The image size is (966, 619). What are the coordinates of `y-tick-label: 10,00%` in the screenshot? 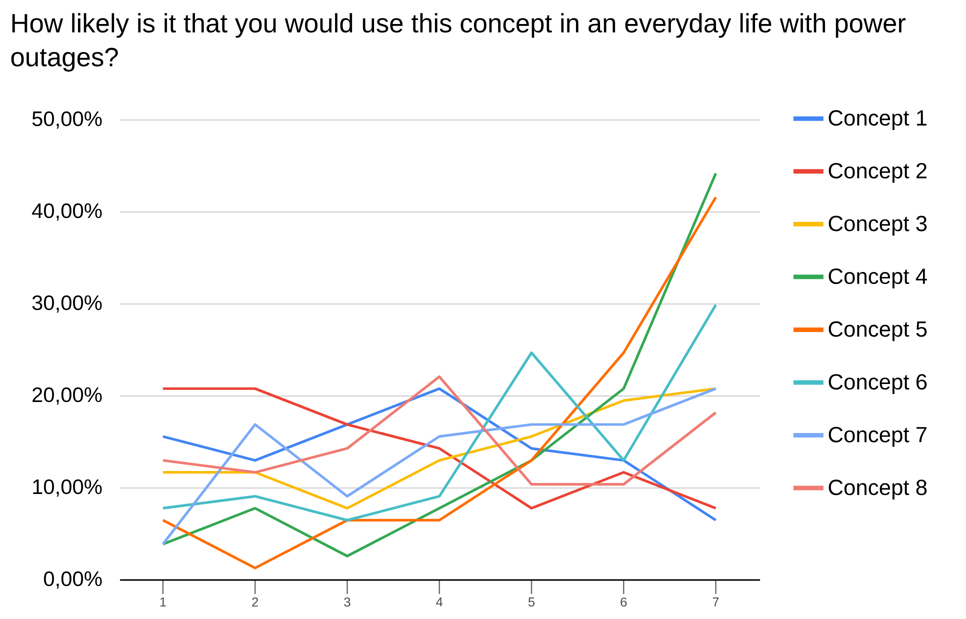 It's located at (67, 488).